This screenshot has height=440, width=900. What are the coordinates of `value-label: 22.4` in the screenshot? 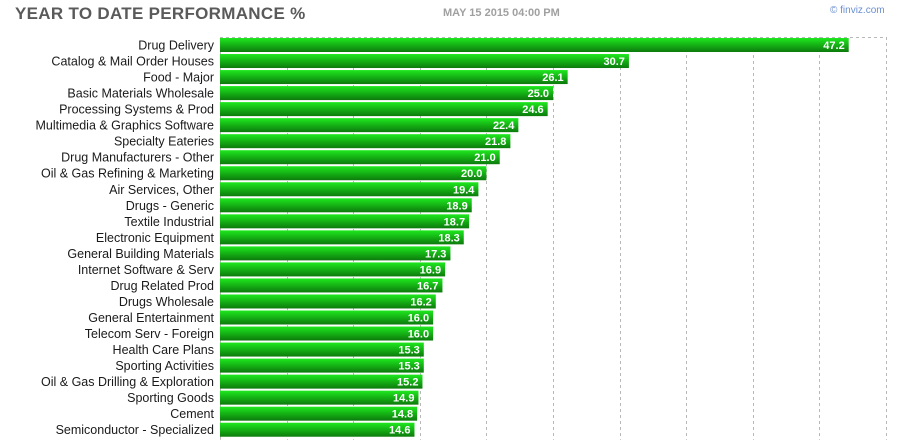 It's located at (504, 126).